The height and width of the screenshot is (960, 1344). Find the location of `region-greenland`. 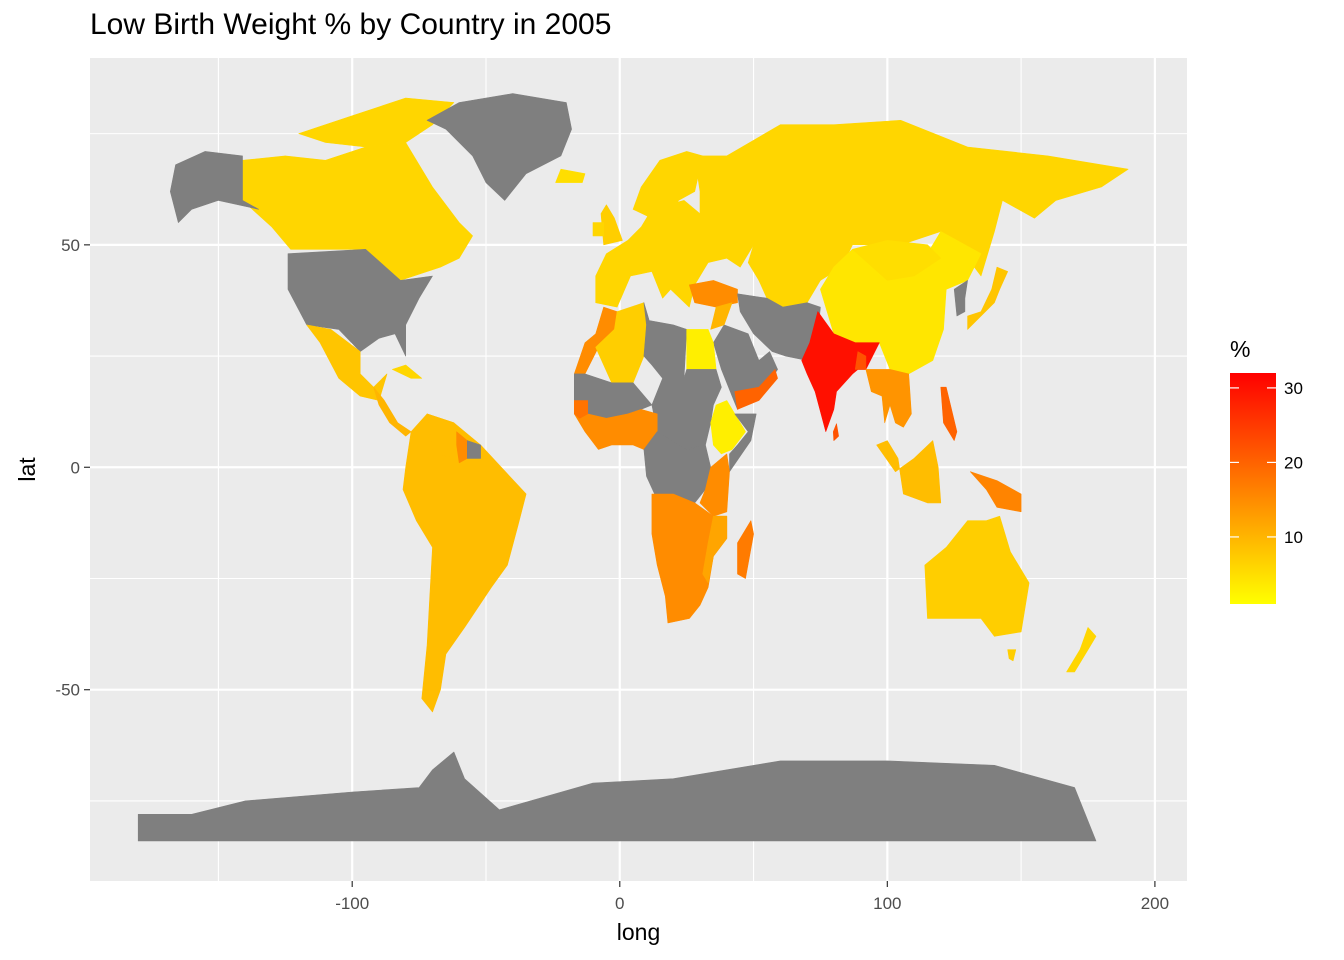

region-greenland is located at coordinates (499, 147).